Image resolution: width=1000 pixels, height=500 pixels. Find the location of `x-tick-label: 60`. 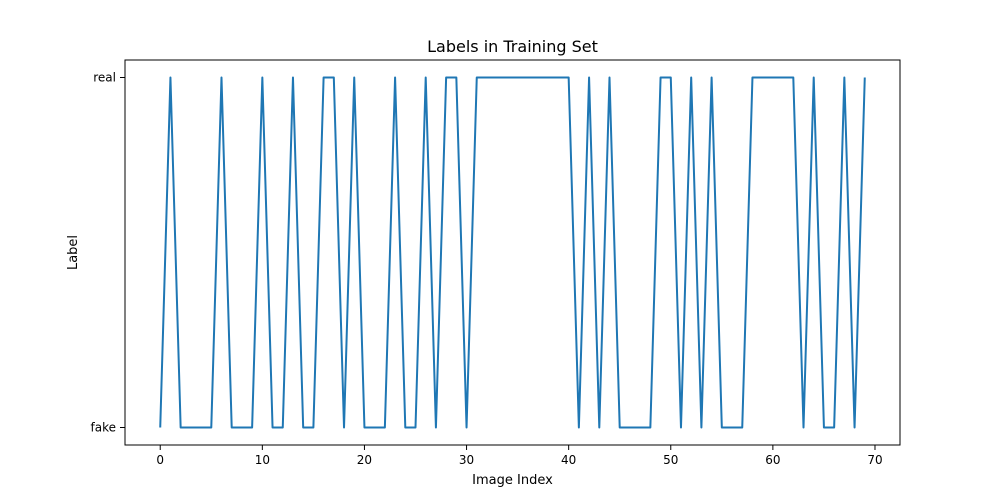

x-tick-label: 60 is located at coordinates (772, 460).